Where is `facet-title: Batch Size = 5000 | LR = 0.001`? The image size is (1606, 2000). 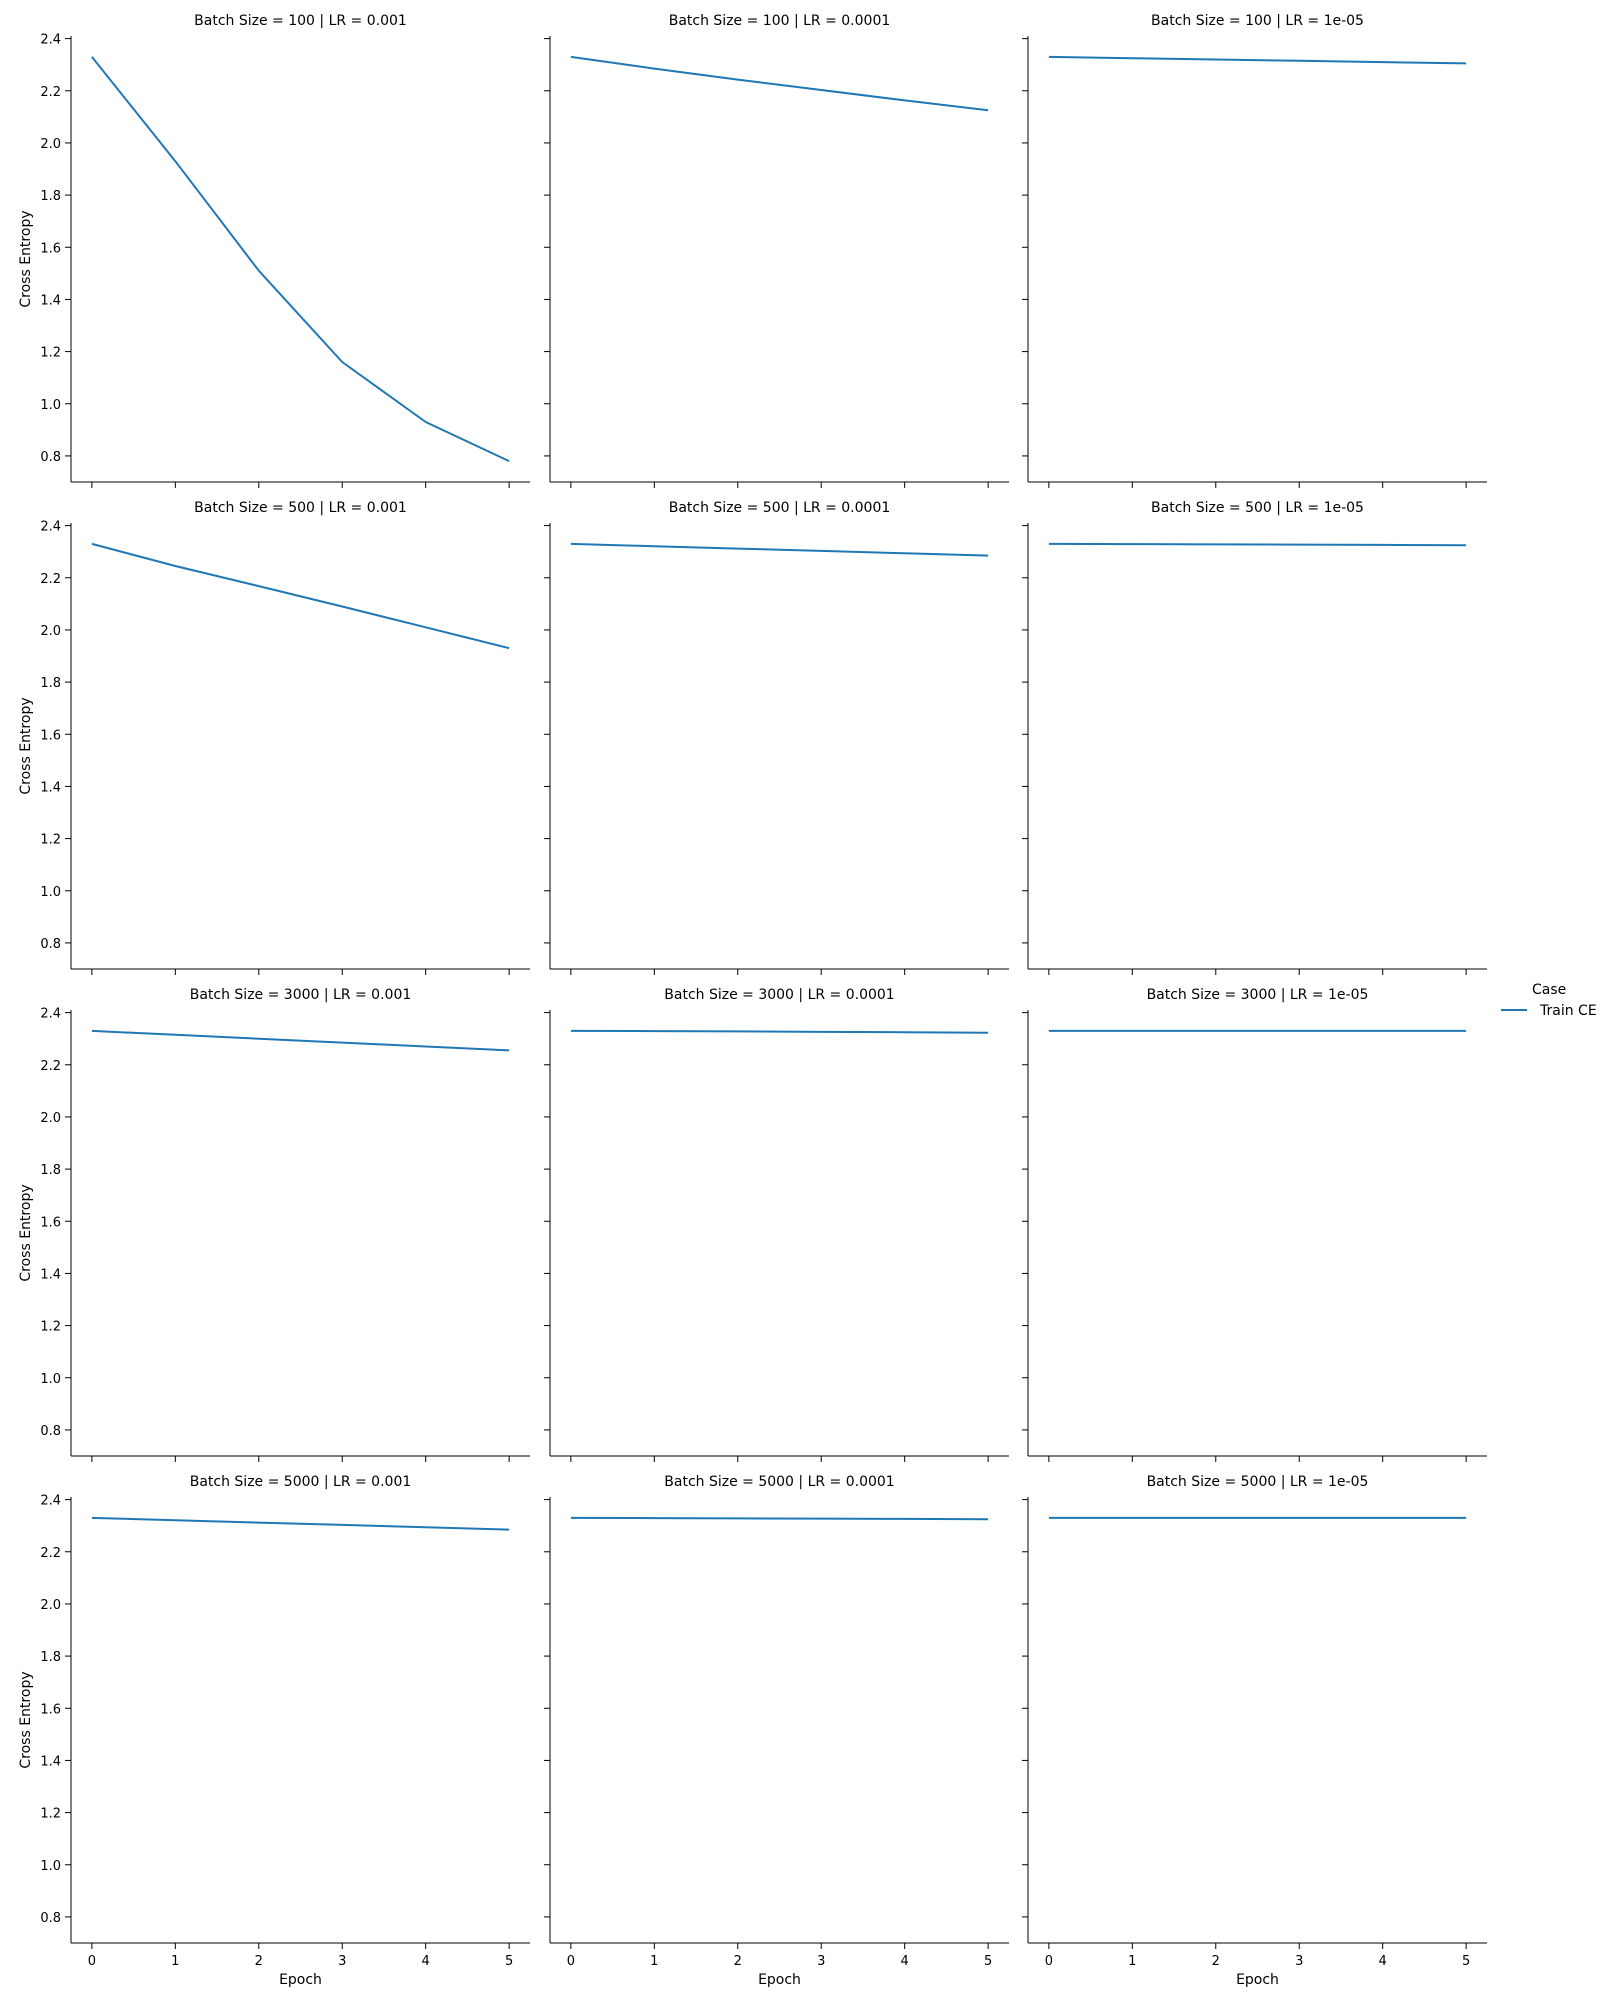
facet-title: Batch Size = 5000 | LR = 0.001 is located at coordinates (301, 1482).